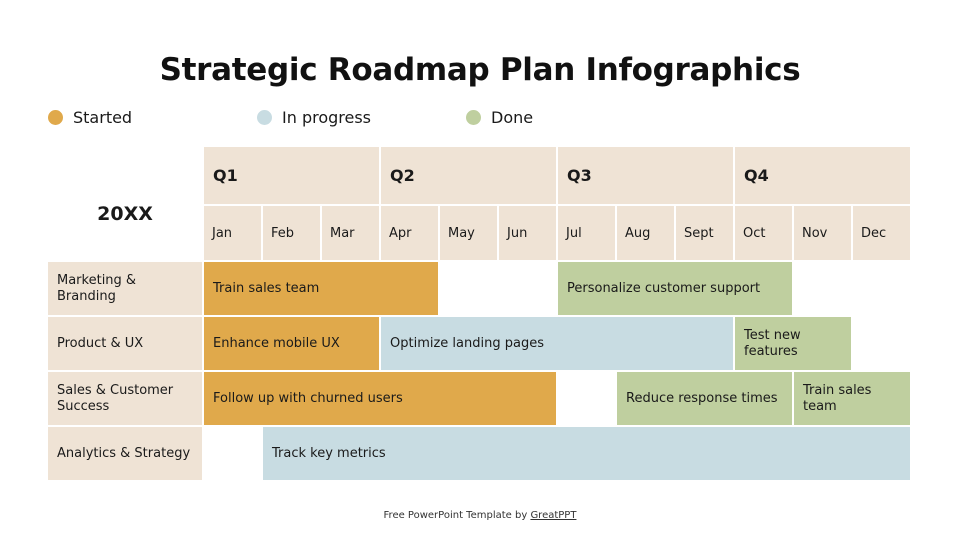  I want to click on month-header-feb: Feb, so click(291, 233).